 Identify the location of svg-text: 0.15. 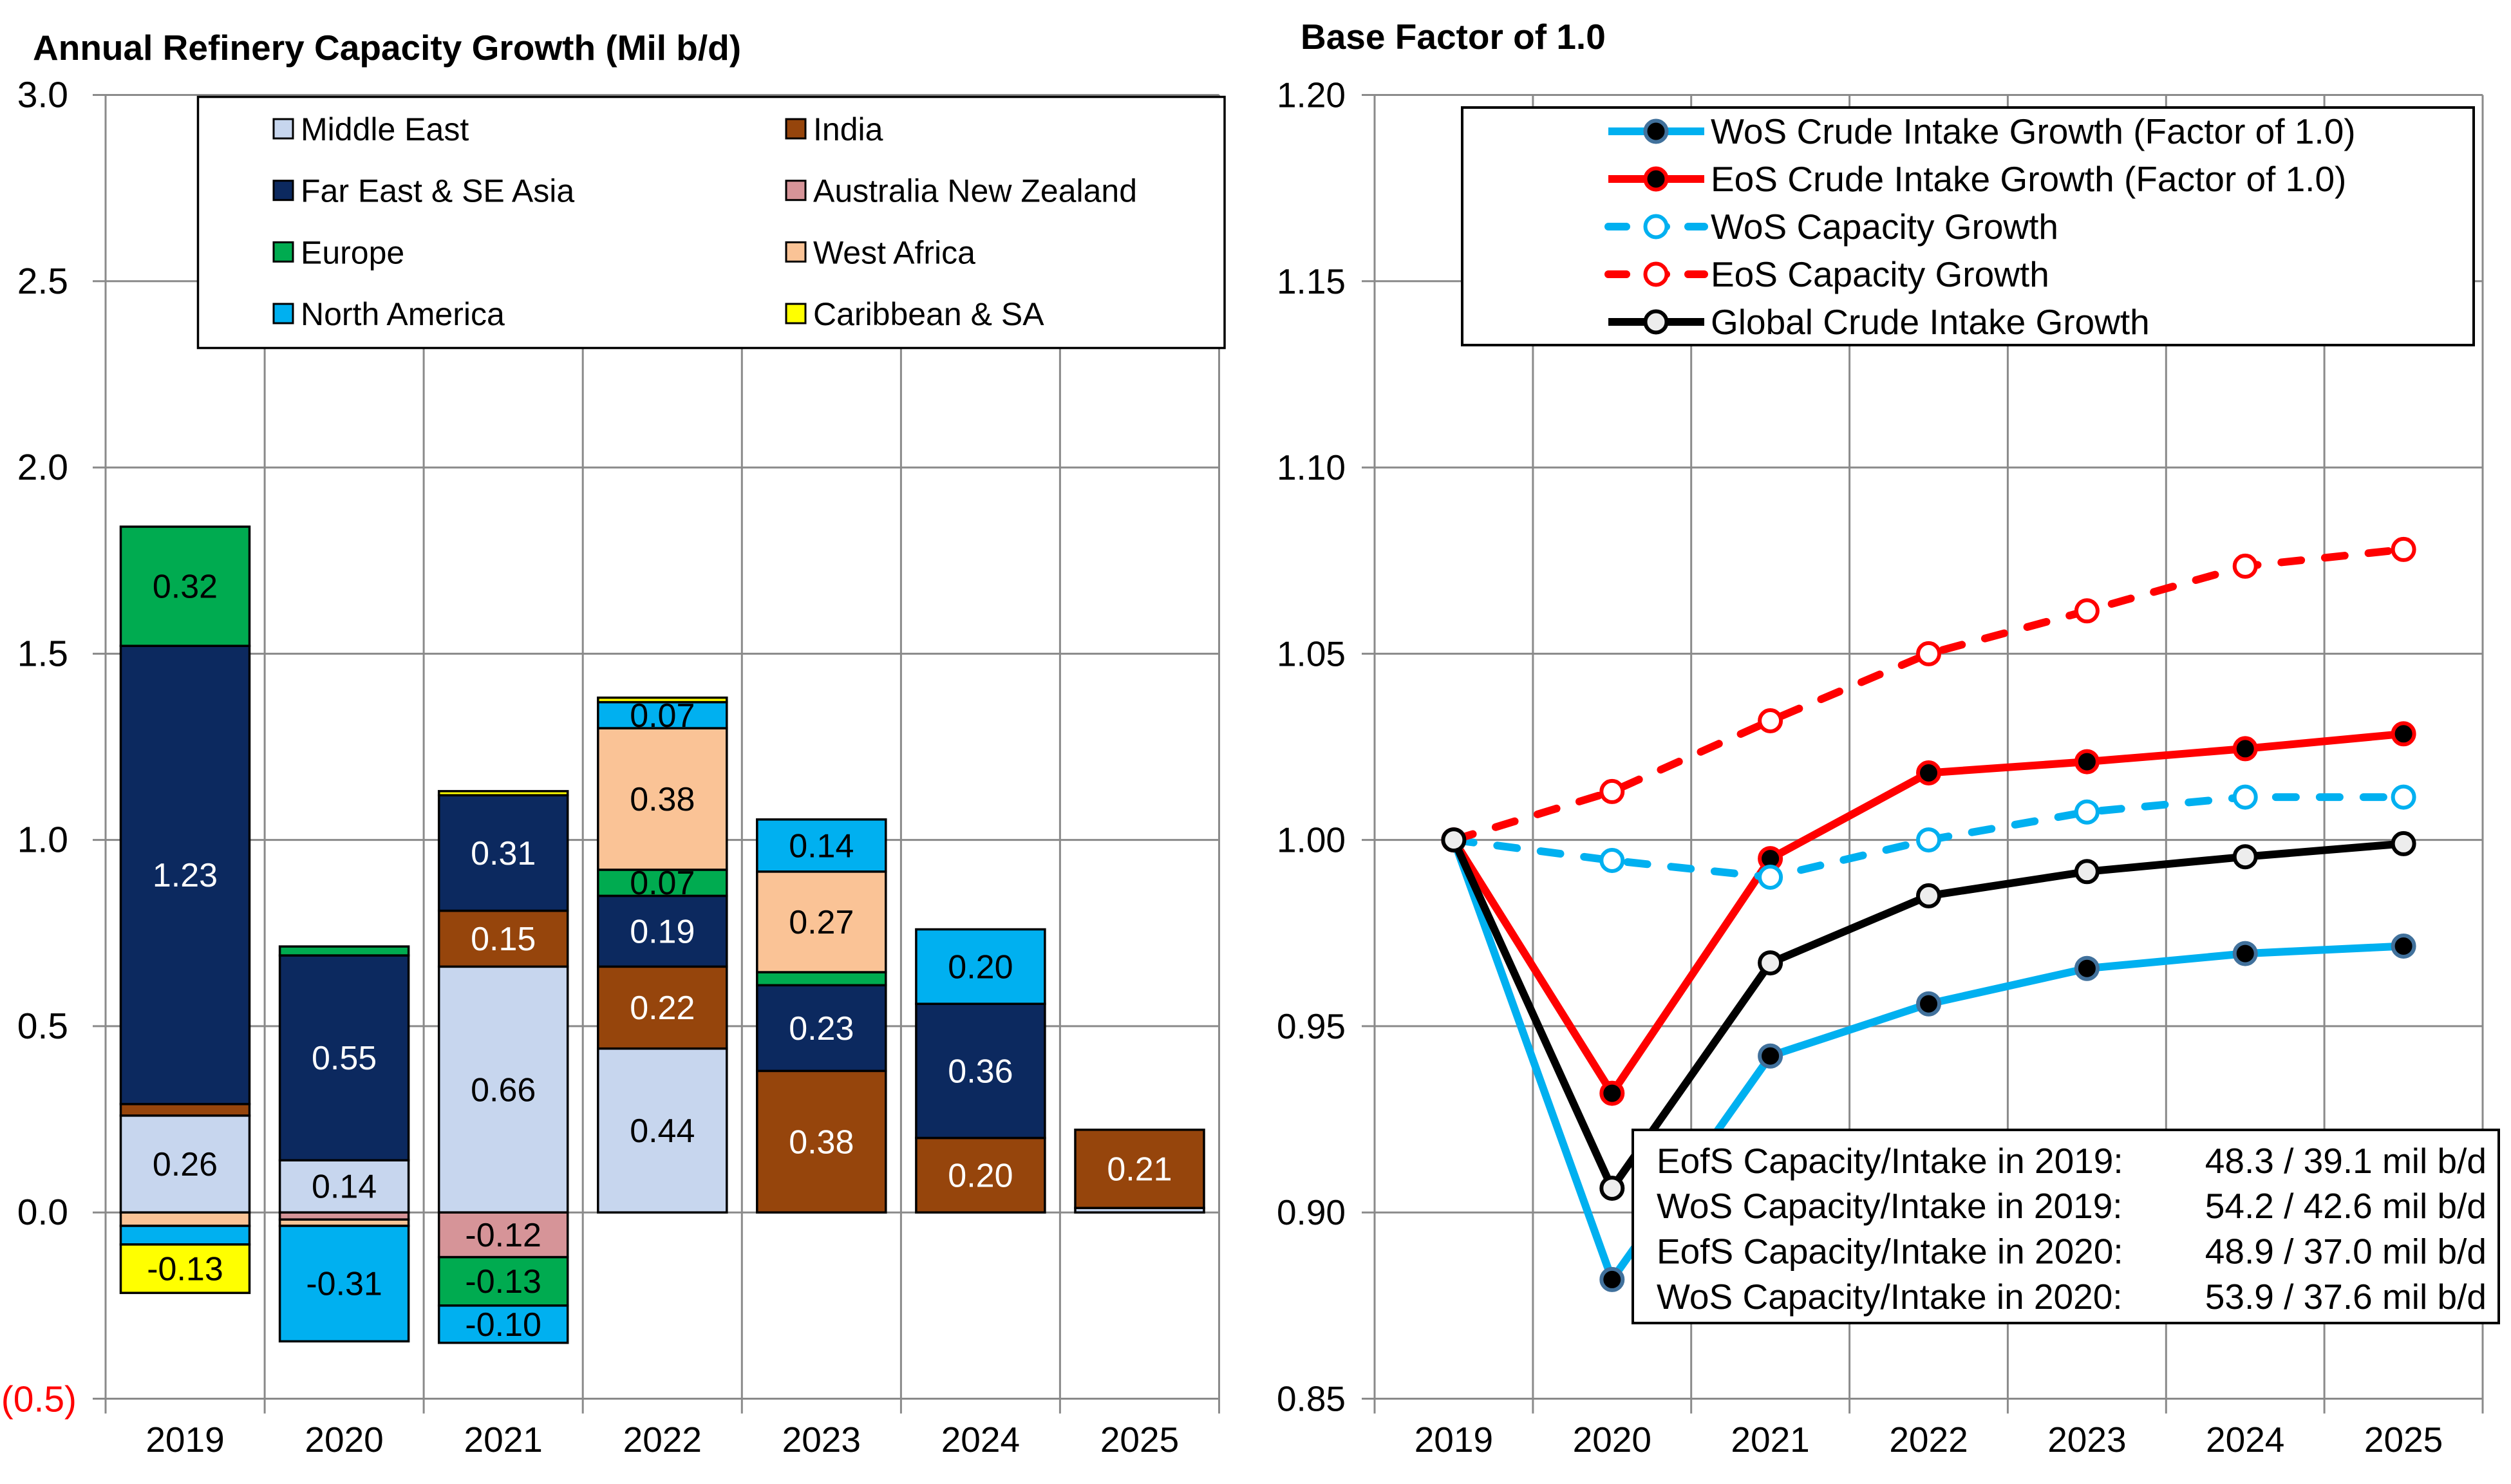
(503, 940).